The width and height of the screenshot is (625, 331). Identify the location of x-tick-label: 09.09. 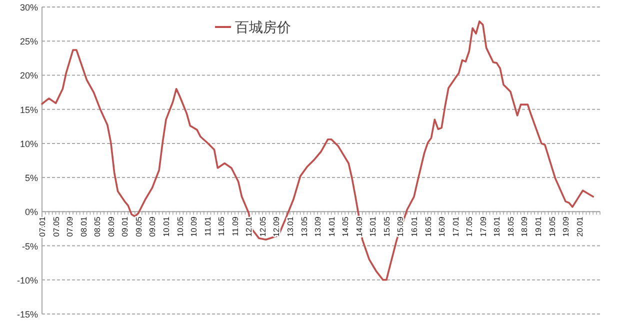
(153, 226).